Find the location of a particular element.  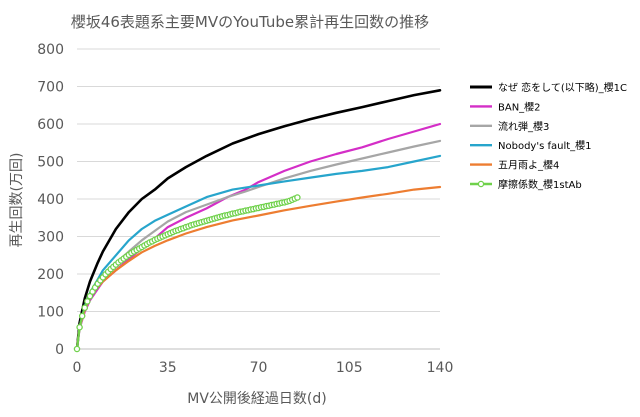

x-tick-label: 105 is located at coordinates (349, 368).